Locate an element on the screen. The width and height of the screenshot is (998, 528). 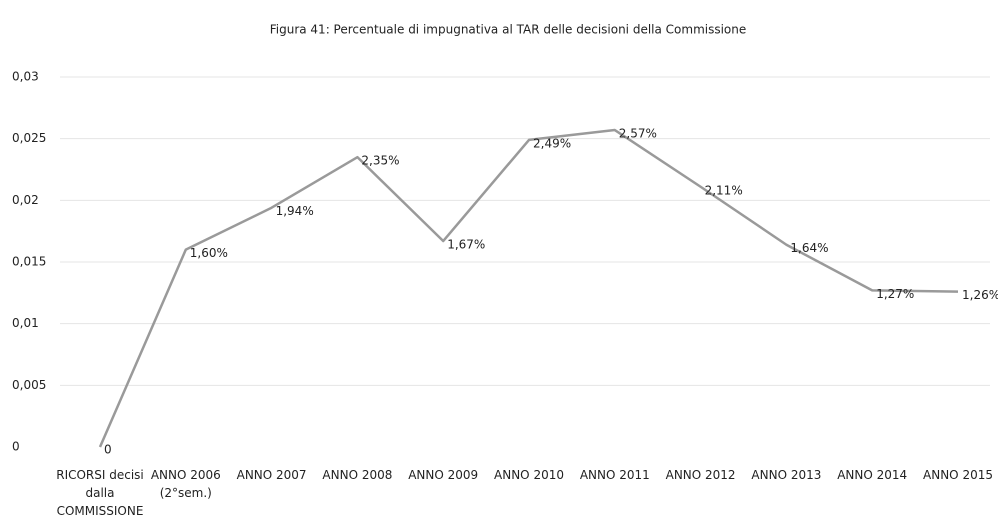
data-label: 2,57% is located at coordinates (638, 134).